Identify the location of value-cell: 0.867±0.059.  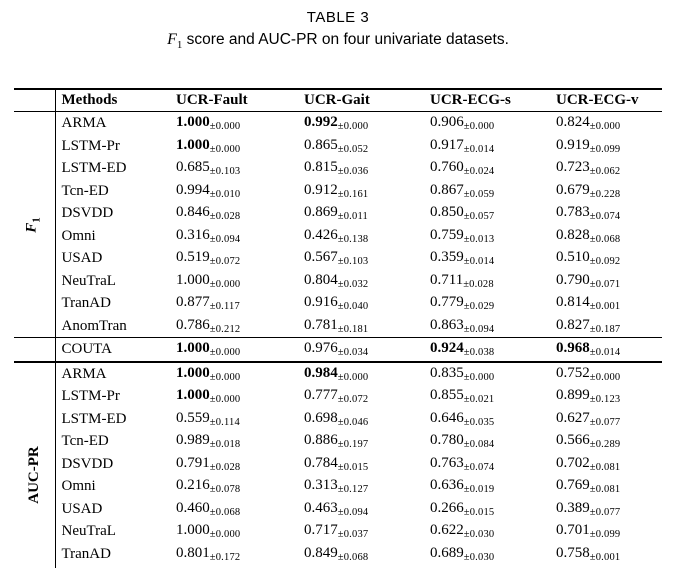
(487, 191).